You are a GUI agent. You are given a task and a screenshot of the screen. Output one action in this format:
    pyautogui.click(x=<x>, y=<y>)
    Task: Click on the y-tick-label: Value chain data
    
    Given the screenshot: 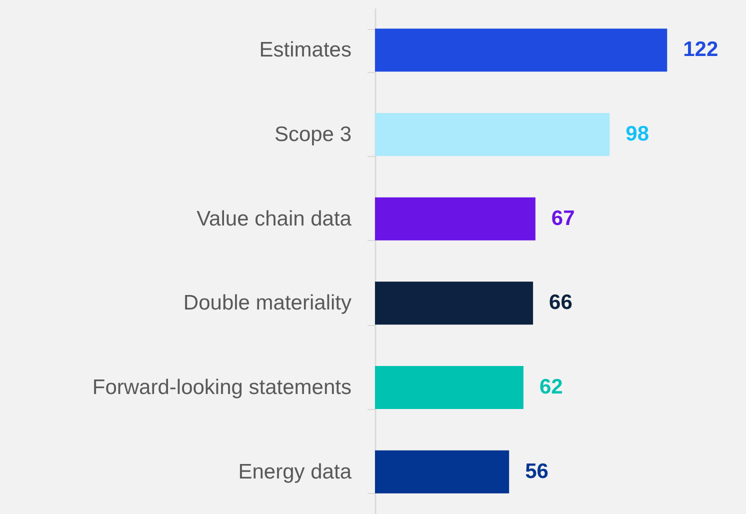 What is the action you would take?
    pyautogui.click(x=274, y=218)
    